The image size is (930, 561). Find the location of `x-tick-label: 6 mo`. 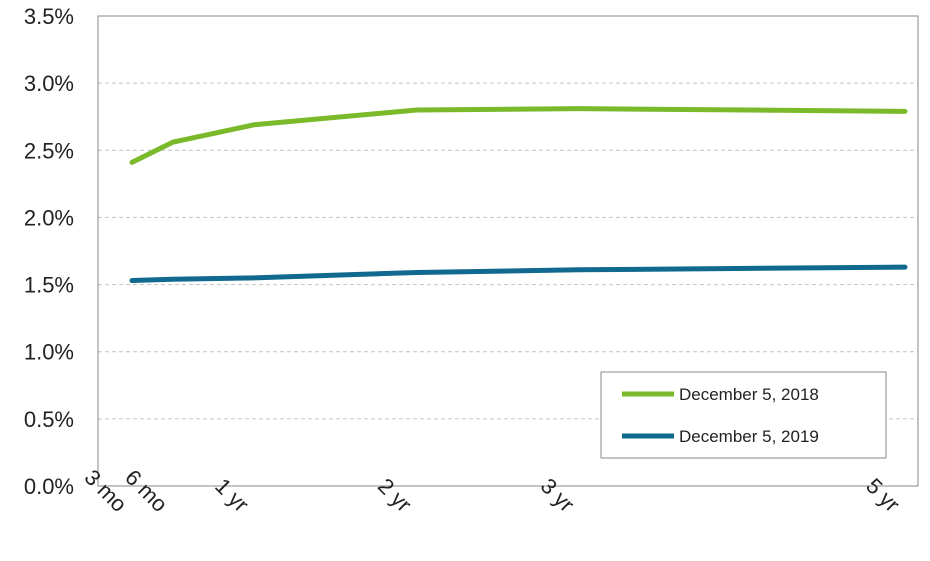

x-tick-label: 6 mo is located at coordinates (146, 491).